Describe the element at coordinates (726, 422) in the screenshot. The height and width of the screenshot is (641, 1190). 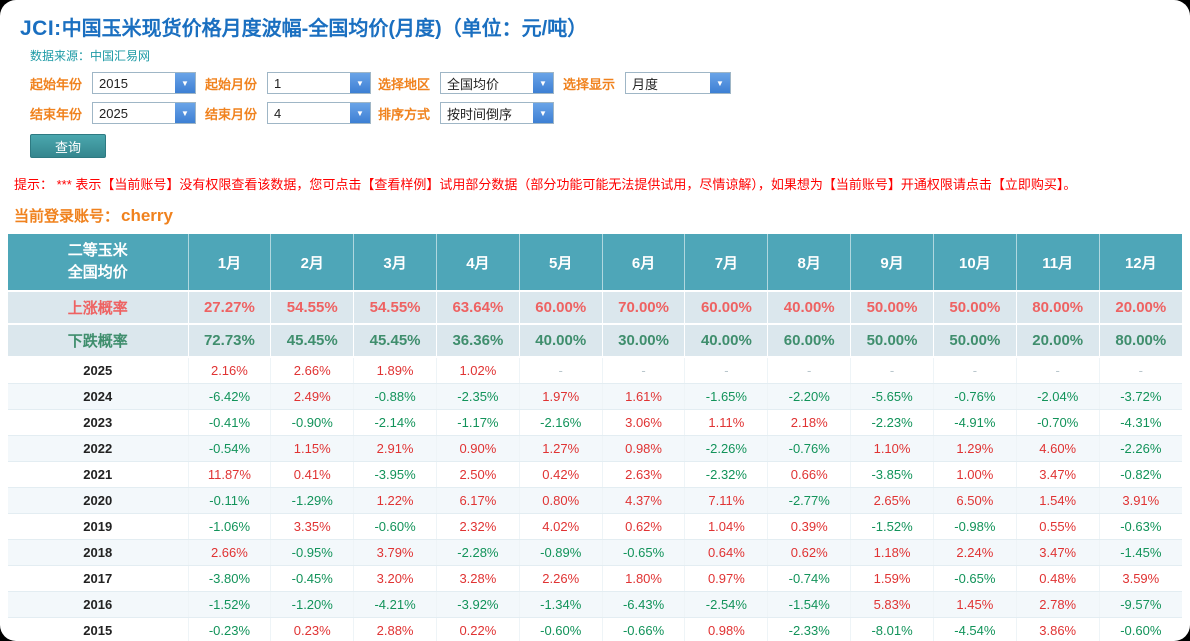
I see `value-cell: 1.11%` at that location.